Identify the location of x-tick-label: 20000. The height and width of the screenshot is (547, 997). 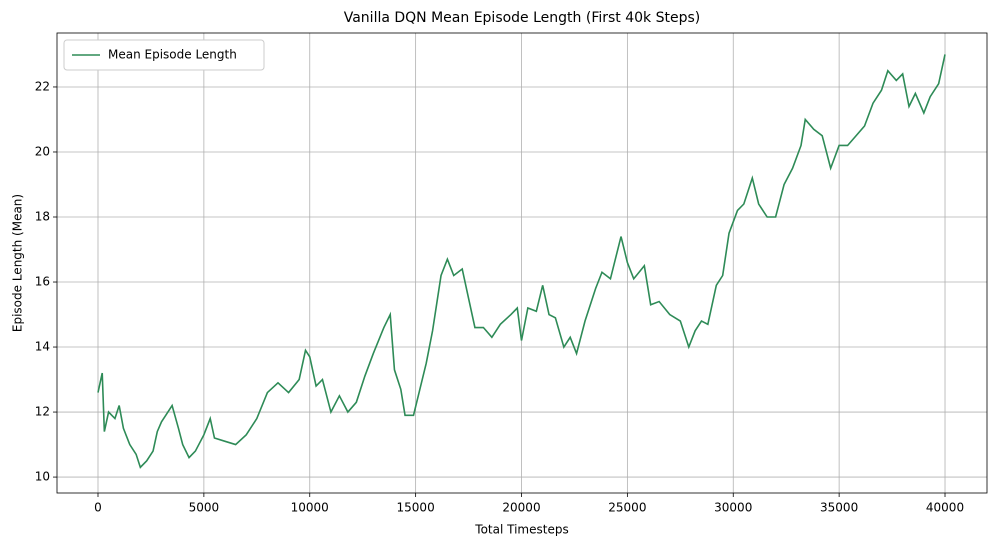
(521, 508).